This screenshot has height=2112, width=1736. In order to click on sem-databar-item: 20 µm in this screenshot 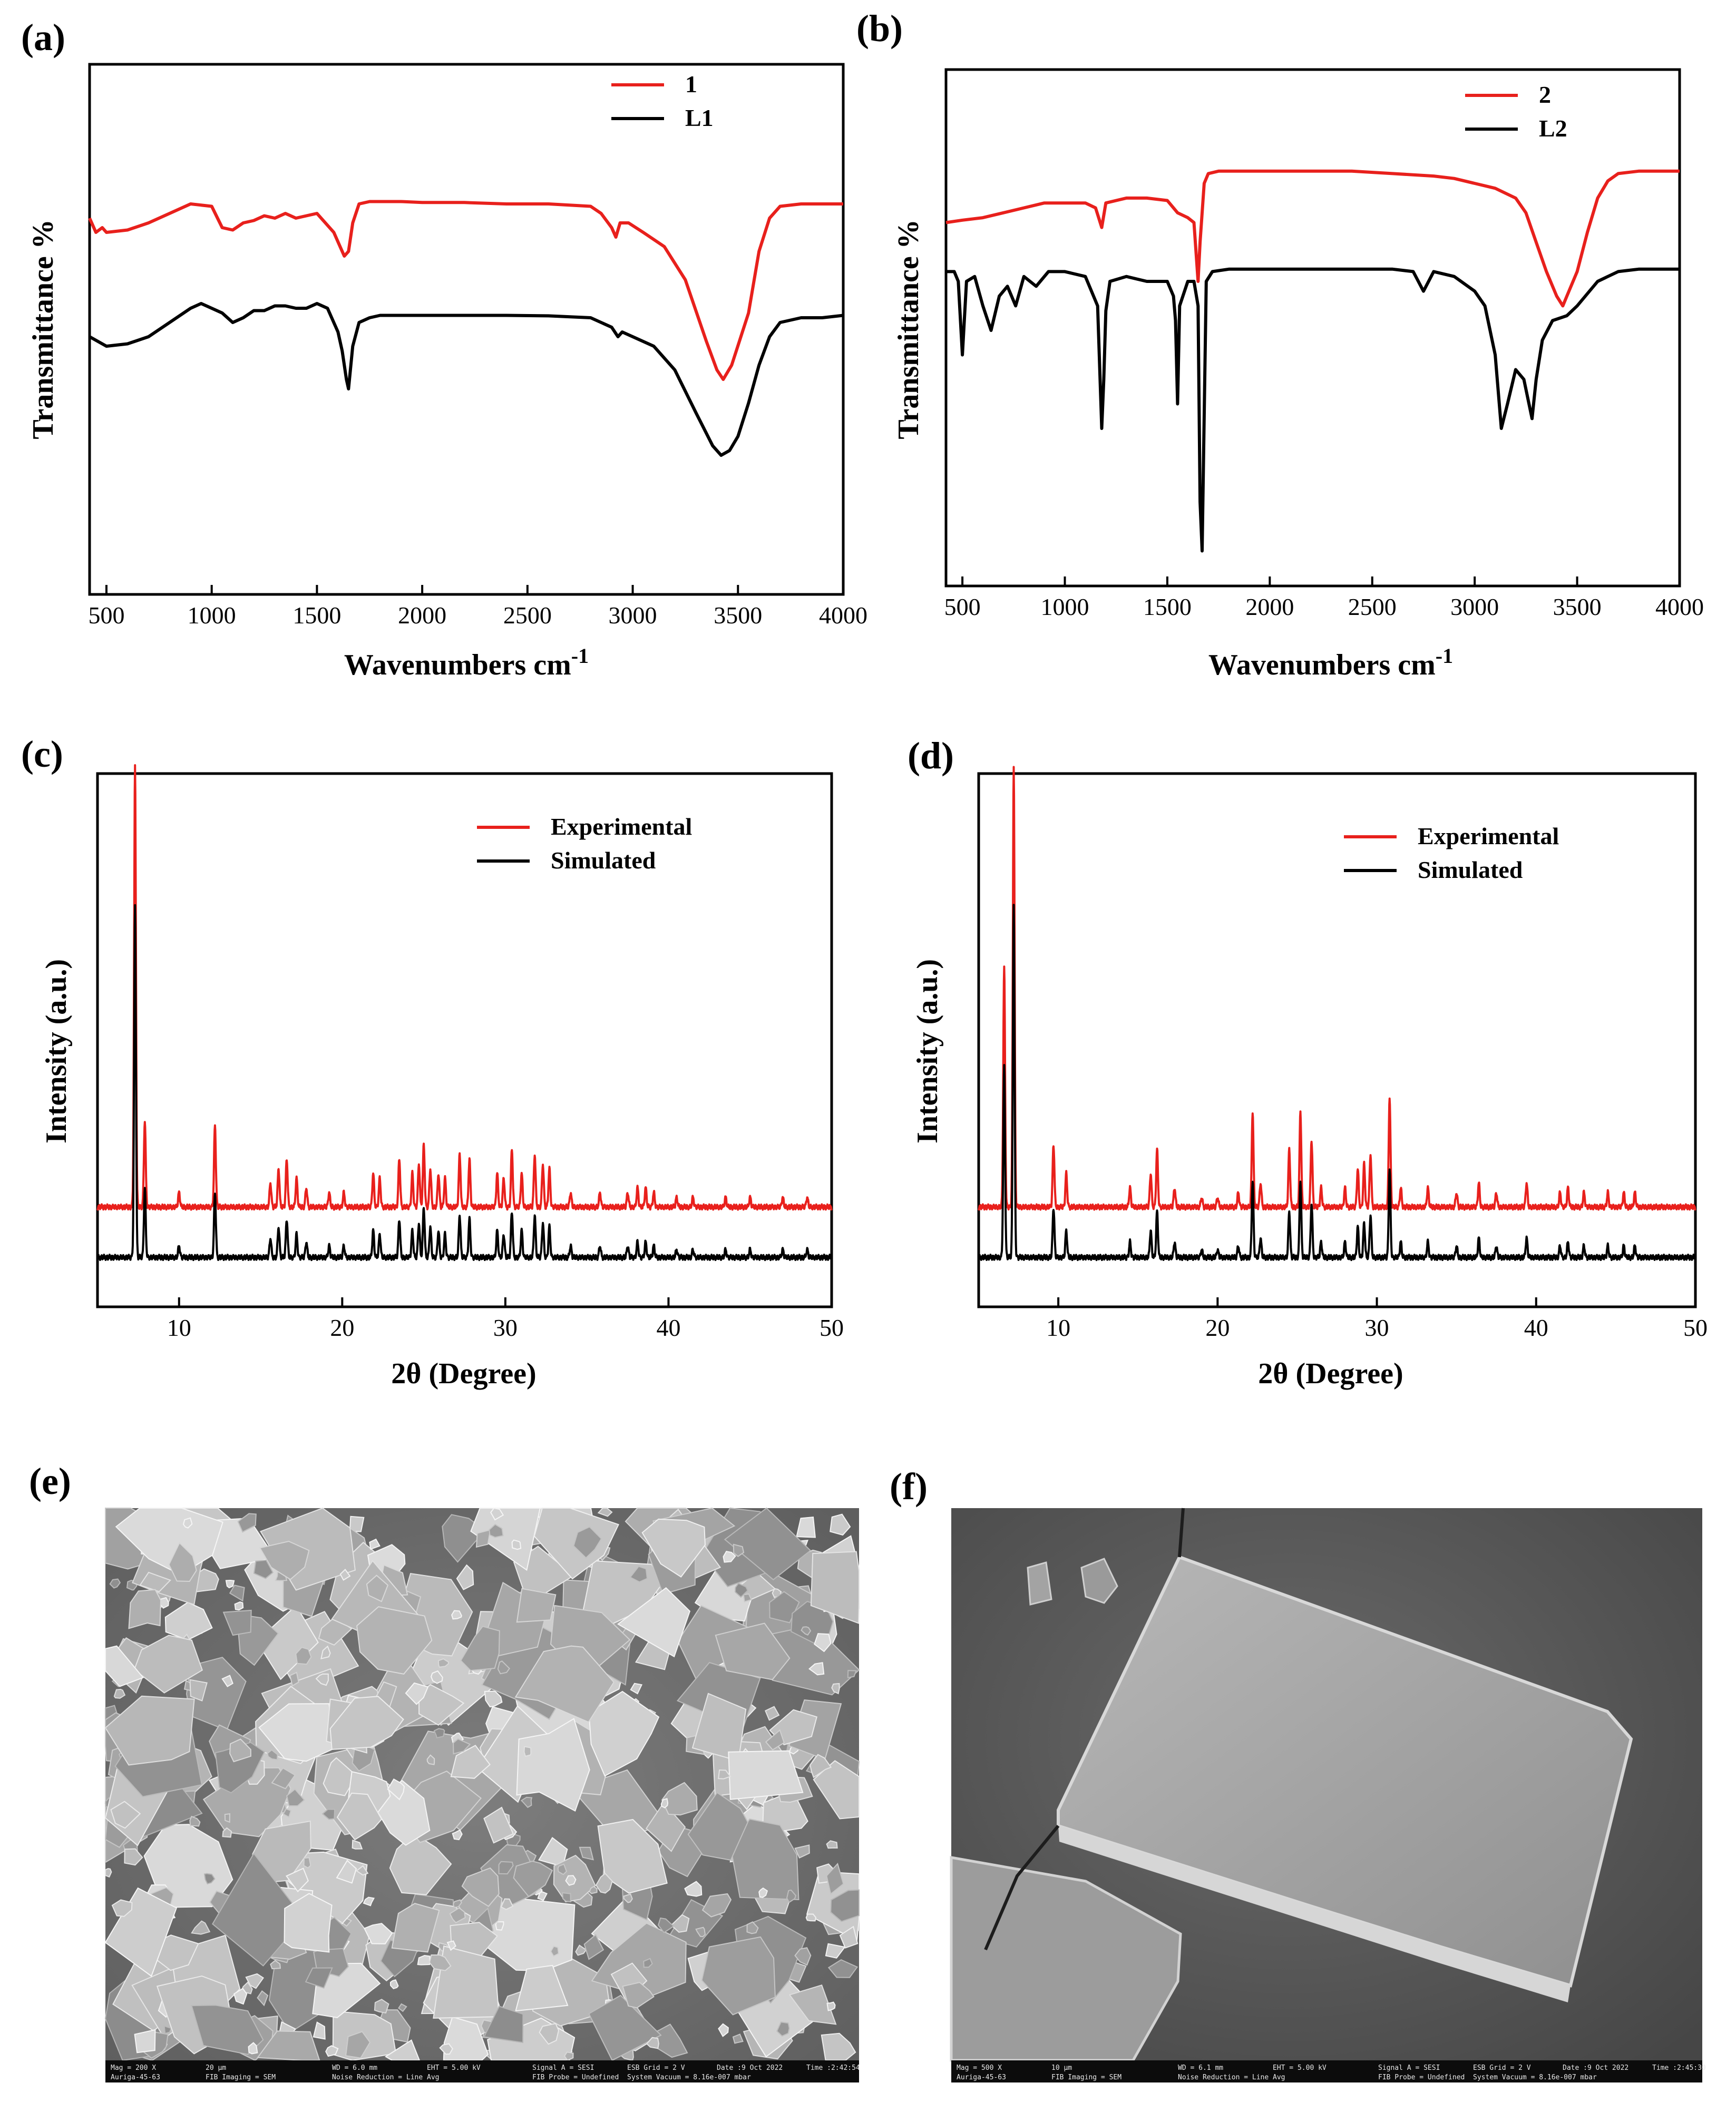, I will do `click(216, 2068)`.